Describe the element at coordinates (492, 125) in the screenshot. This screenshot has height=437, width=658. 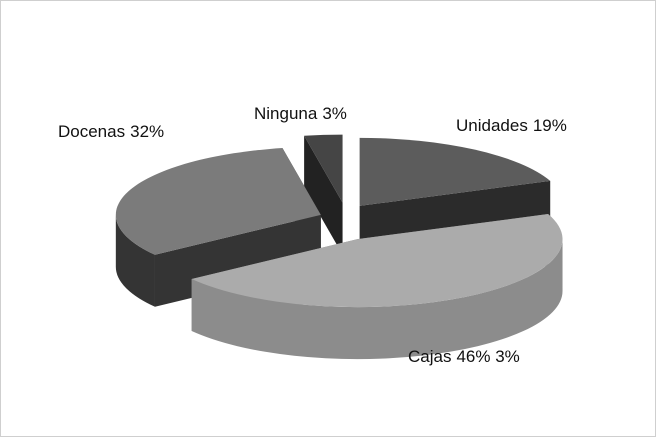
I see `slice-label-name: Unidades` at that location.